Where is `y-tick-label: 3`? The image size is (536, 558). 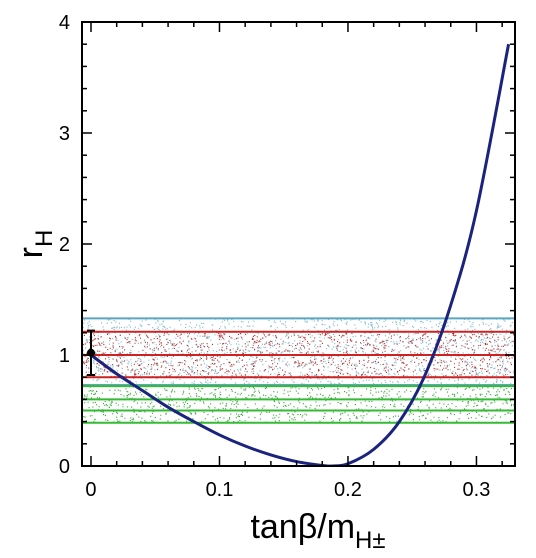
y-tick-label: 3 is located at coordinates (64, 134).